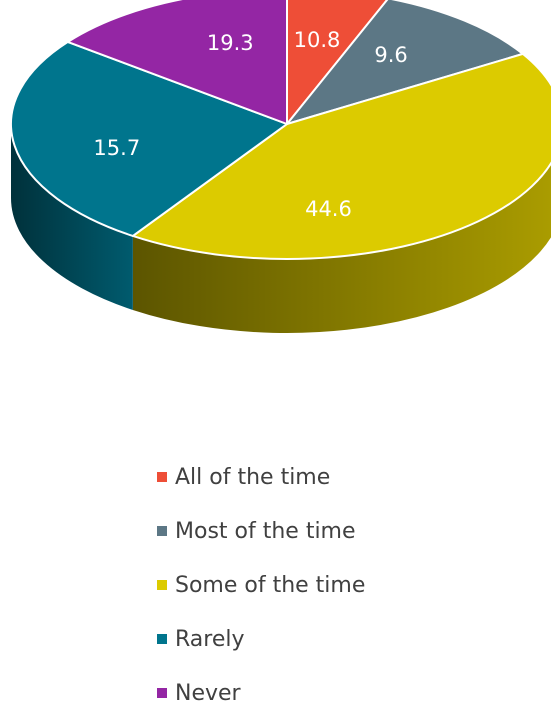  I want to click on data-label-2: 44.6, so click(328, 209).